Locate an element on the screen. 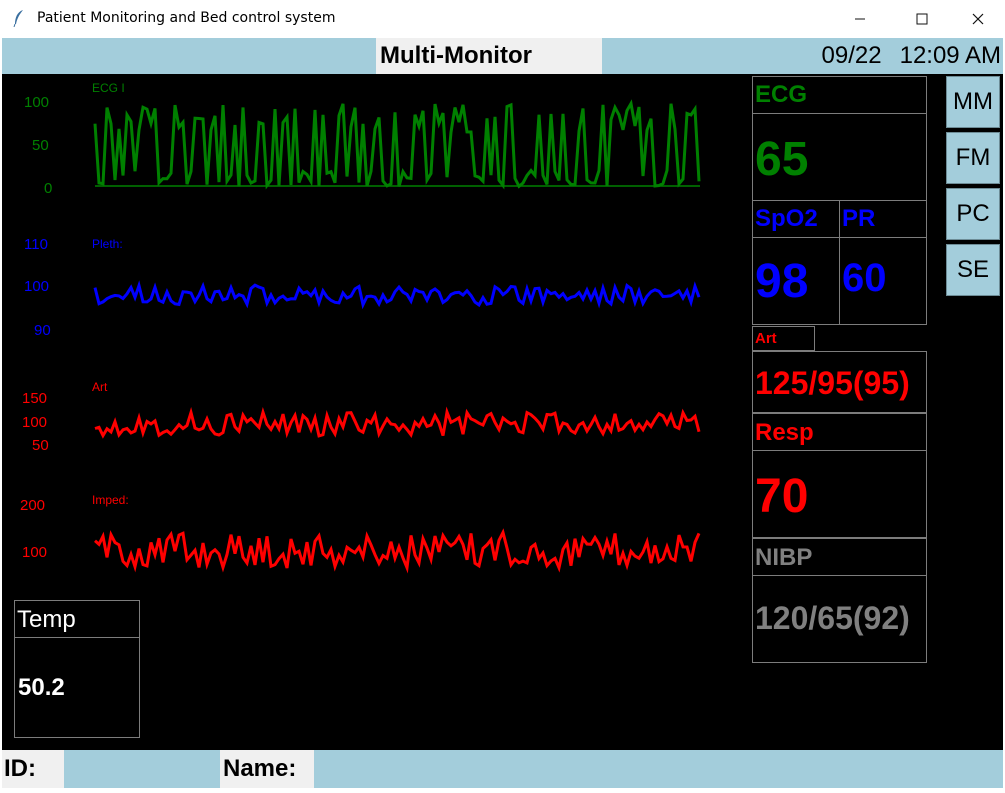 Image resolution: width=1005 pixels, height=793 pixels. imped-waveform is located at coordinates (397, 551).